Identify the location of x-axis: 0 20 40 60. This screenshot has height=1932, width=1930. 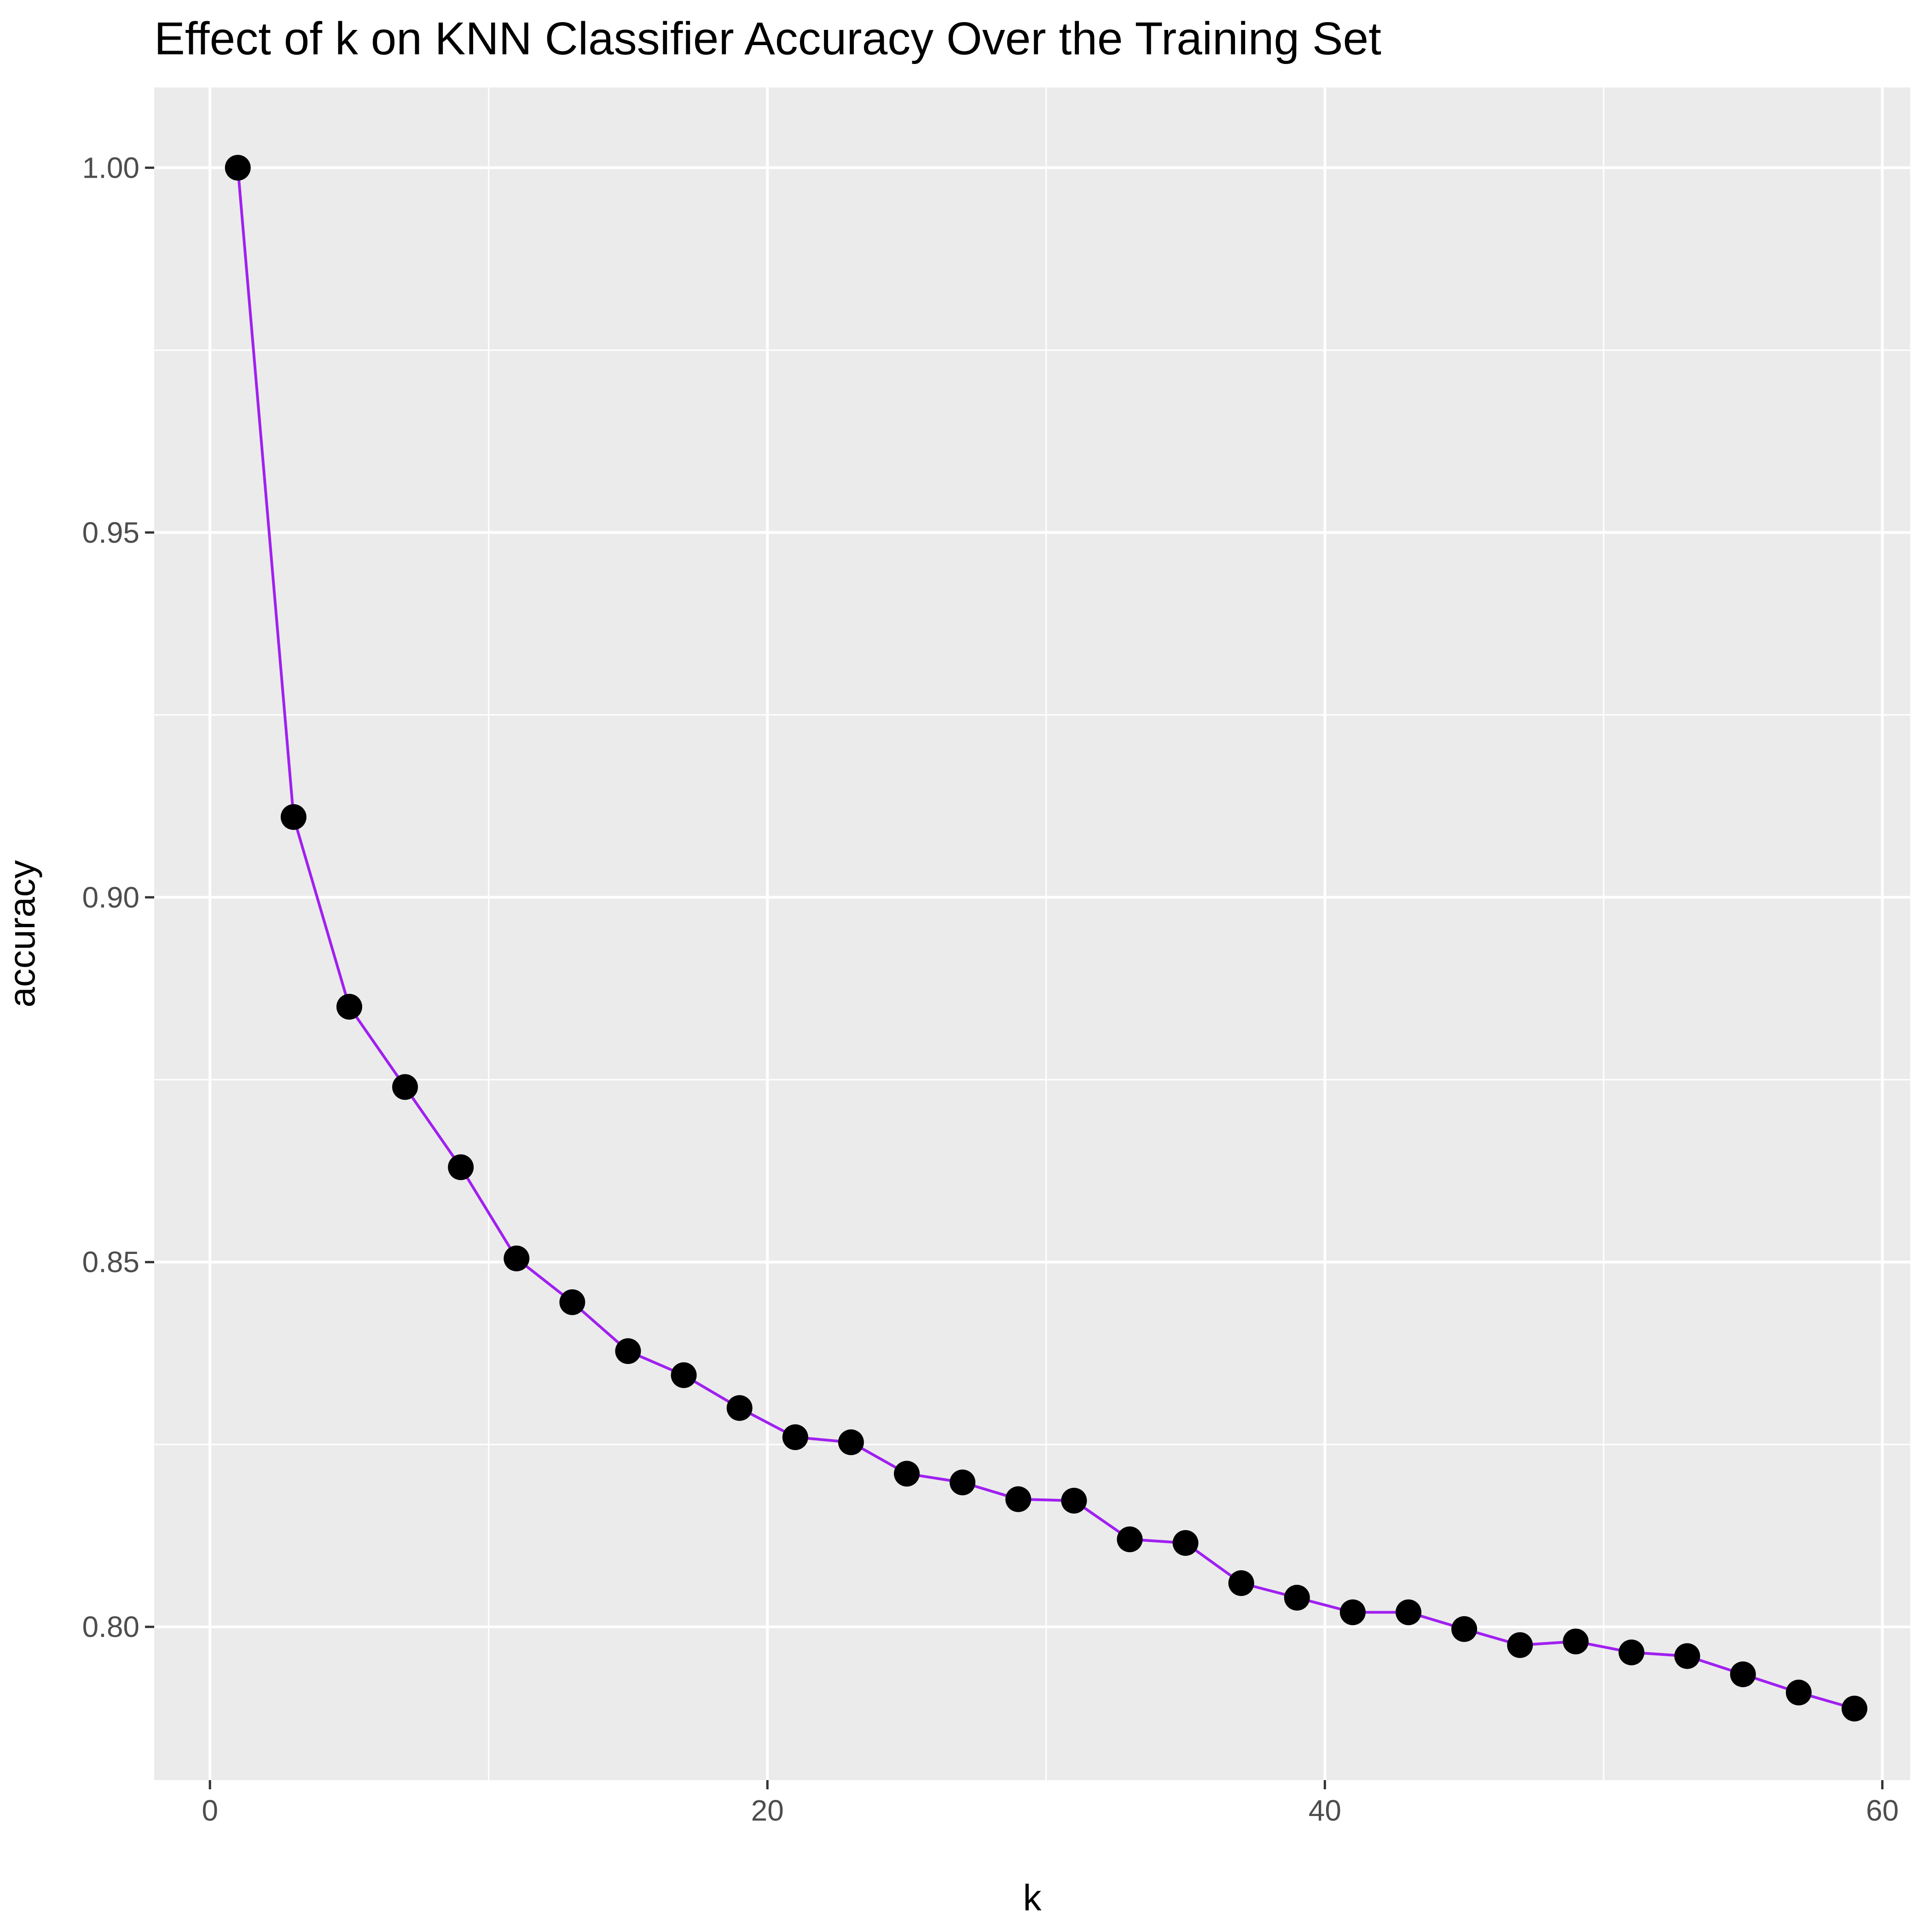
(1050, 1803).